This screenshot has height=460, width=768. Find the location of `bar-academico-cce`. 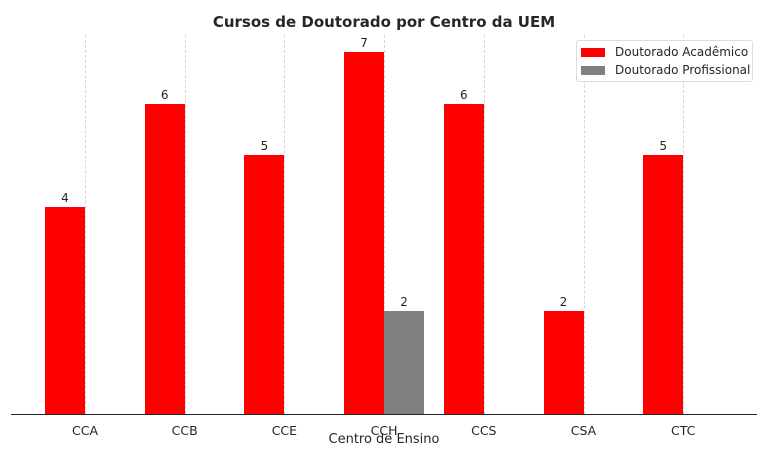

bar-academico-cce is located at coordinates (264, 284).